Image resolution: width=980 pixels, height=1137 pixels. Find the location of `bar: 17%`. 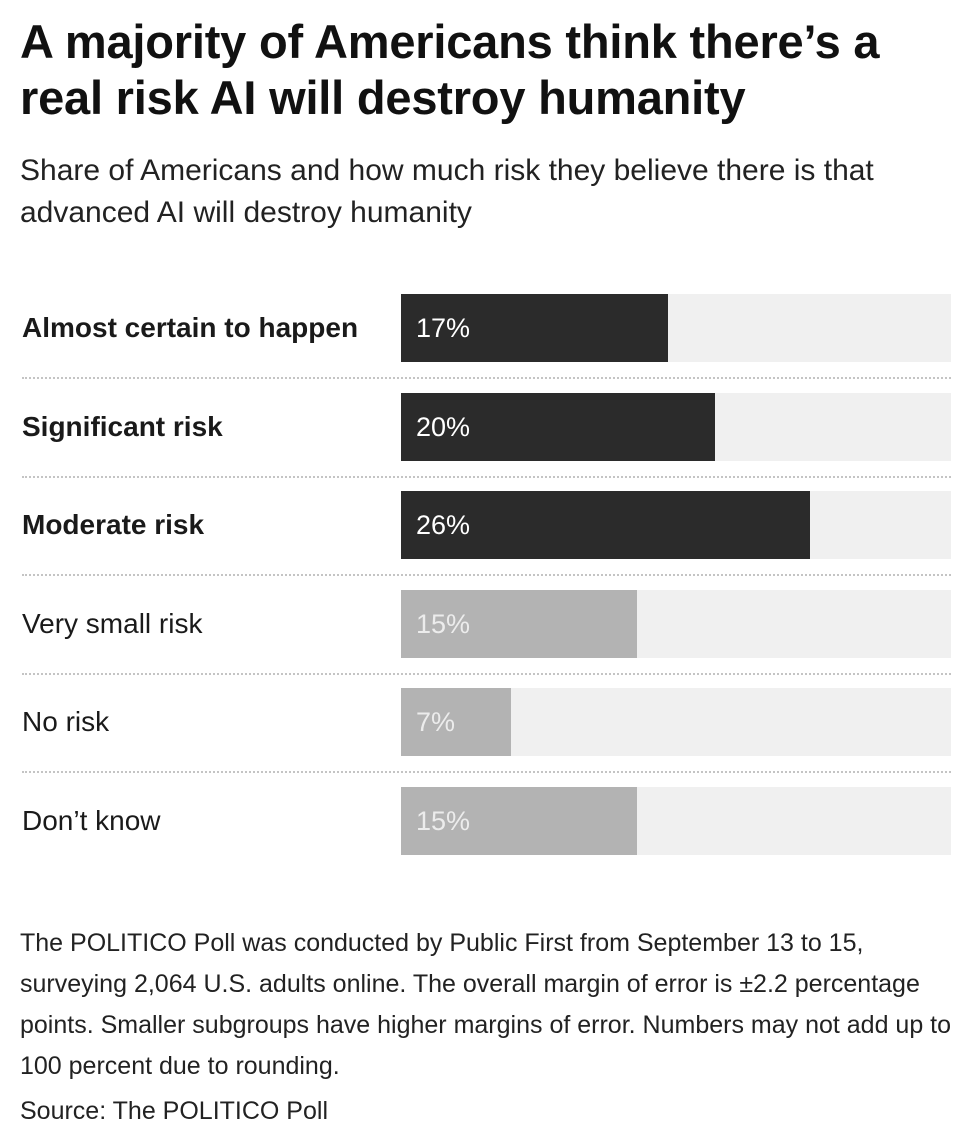

bar: 17% is located at coordinates (534, 328).